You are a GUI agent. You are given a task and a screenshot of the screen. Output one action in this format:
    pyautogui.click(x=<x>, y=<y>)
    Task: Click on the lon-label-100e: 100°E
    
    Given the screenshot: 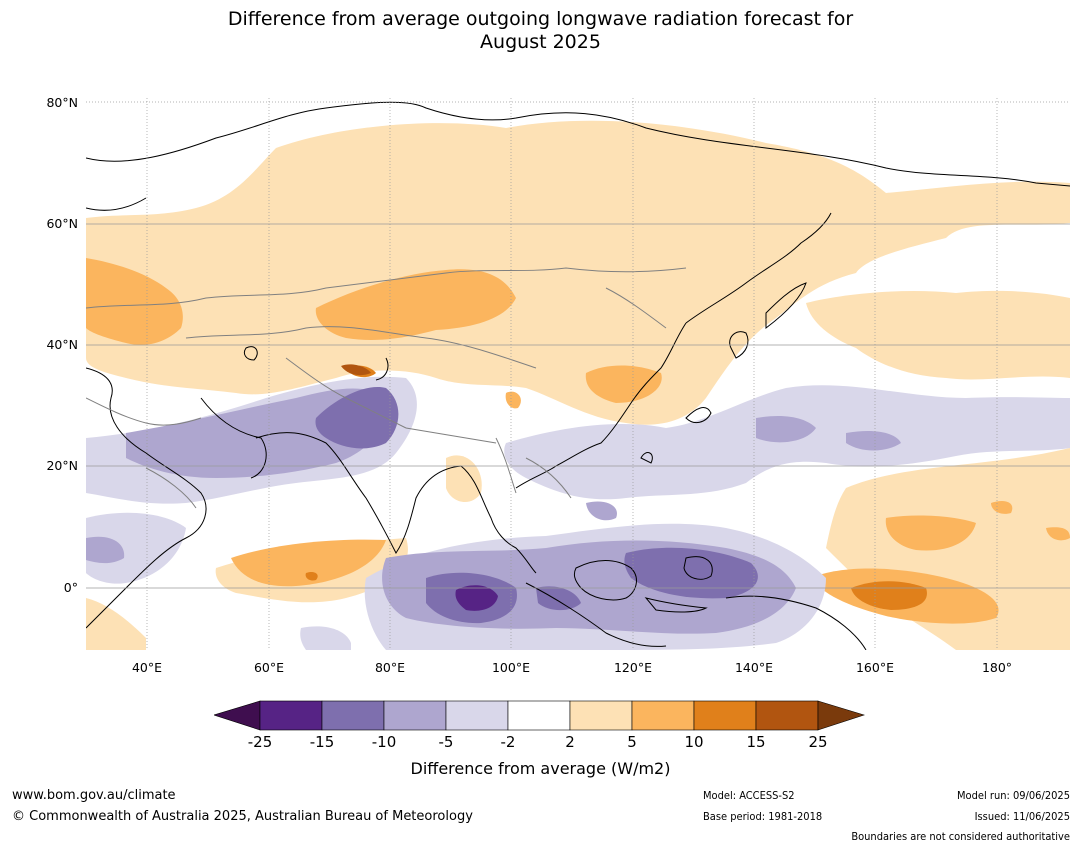 What is the action you would take?
    pyautogui.click(x=510, y=667)
    